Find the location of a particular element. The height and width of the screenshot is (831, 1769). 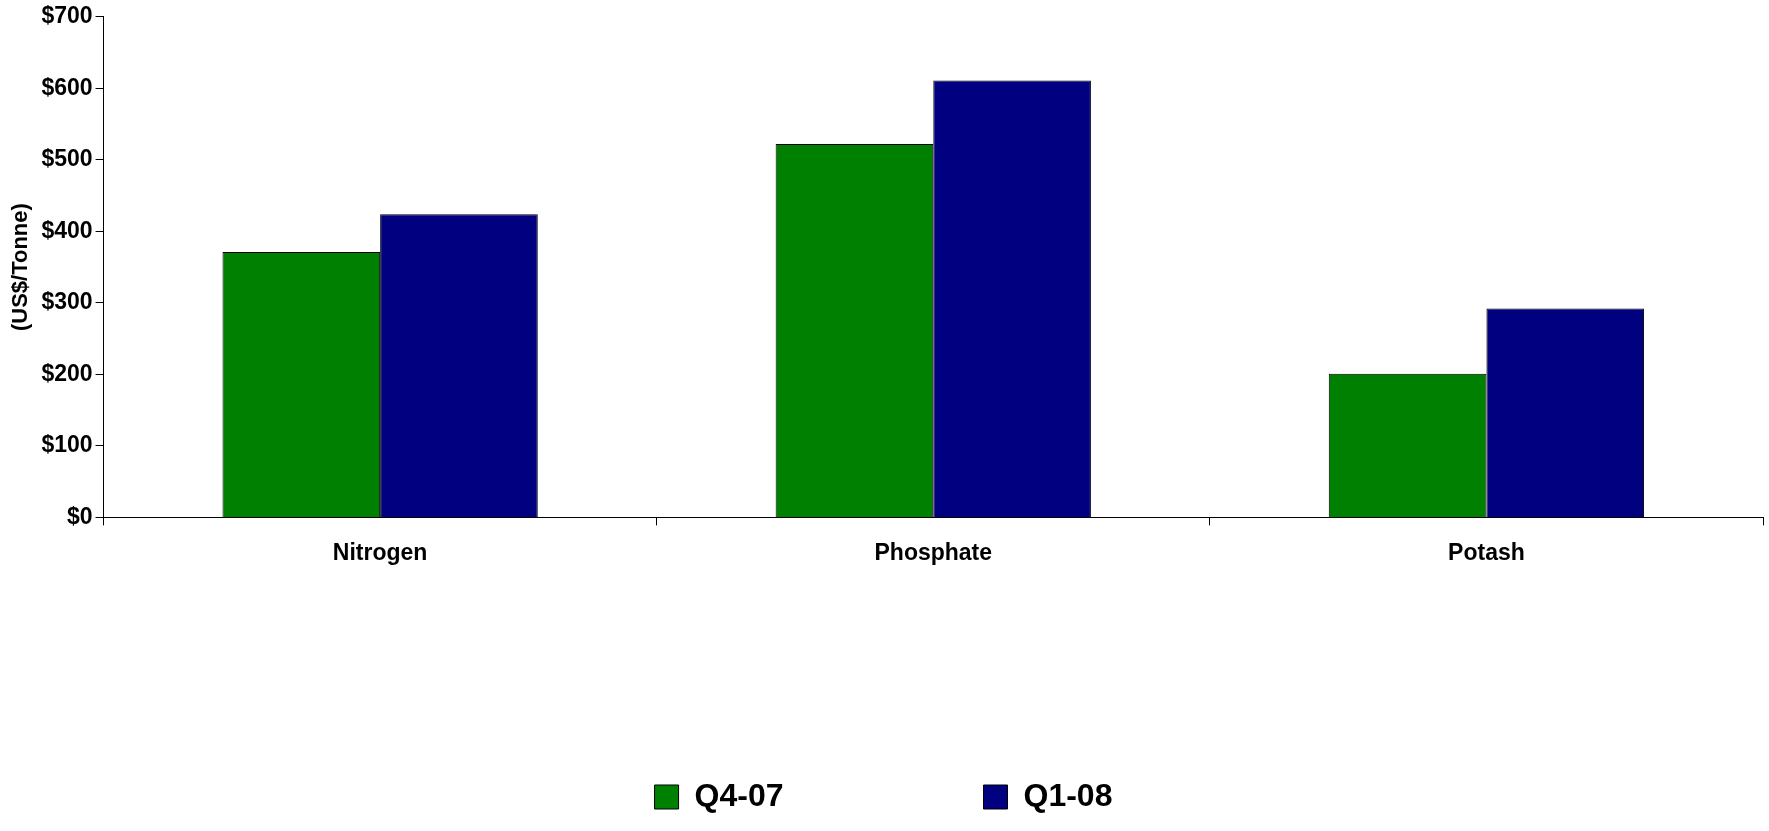

legend-label: Q4-07 is located at coordinates (739, 794).